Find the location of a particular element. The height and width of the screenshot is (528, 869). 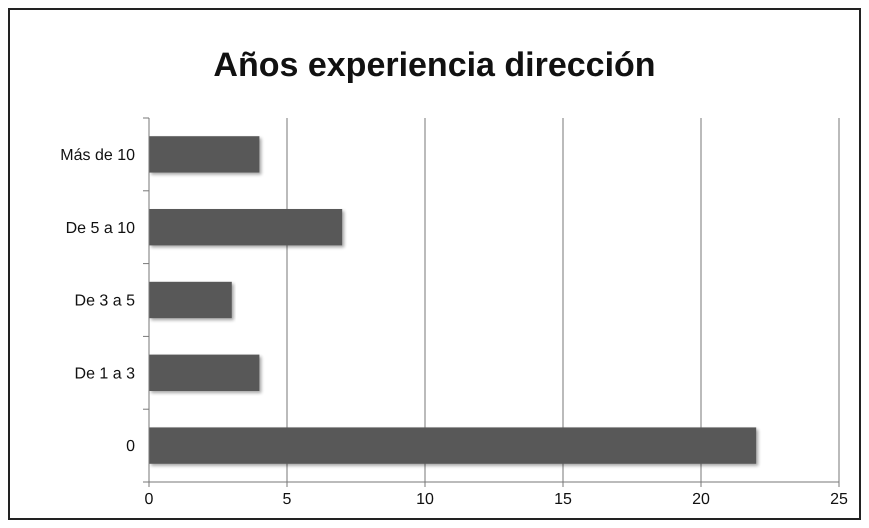

x-tick-label: 0 is located at coordinates (149, 499).